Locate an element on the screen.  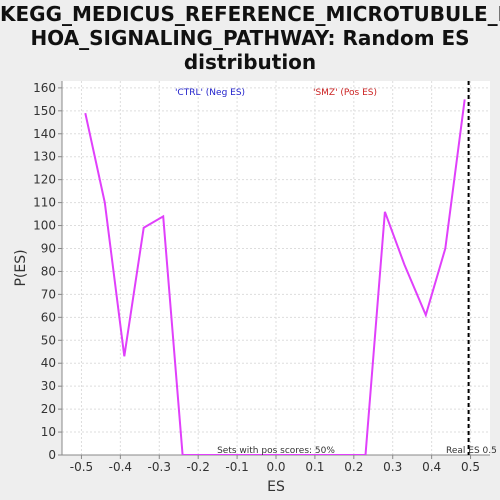
x-tick-label: 0.4 is located at coordinates (431, 467).